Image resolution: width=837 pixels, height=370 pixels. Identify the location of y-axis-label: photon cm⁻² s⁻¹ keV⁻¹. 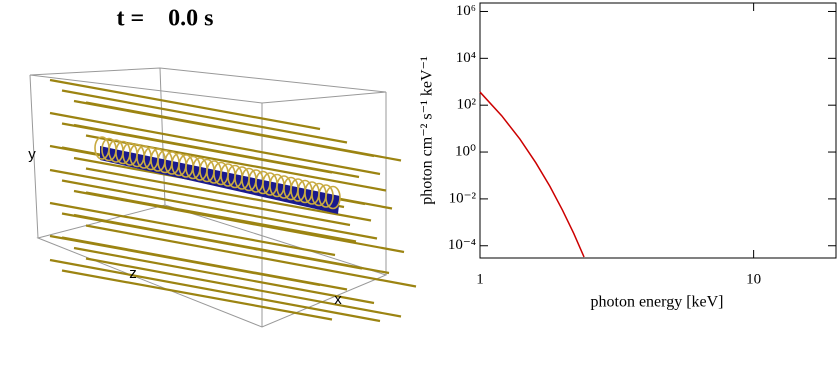
(427, 130).